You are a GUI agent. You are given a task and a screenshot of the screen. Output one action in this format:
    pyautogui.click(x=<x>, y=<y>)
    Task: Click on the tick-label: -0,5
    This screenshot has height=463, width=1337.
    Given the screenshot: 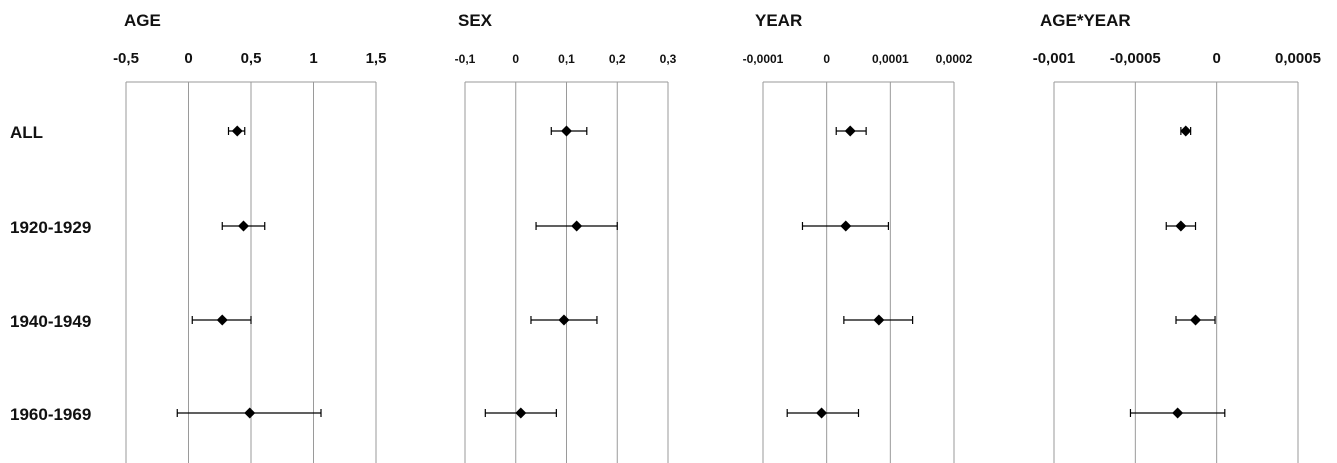 What is the action you would take?
    pyautogui.click(x=126, y=58)
    